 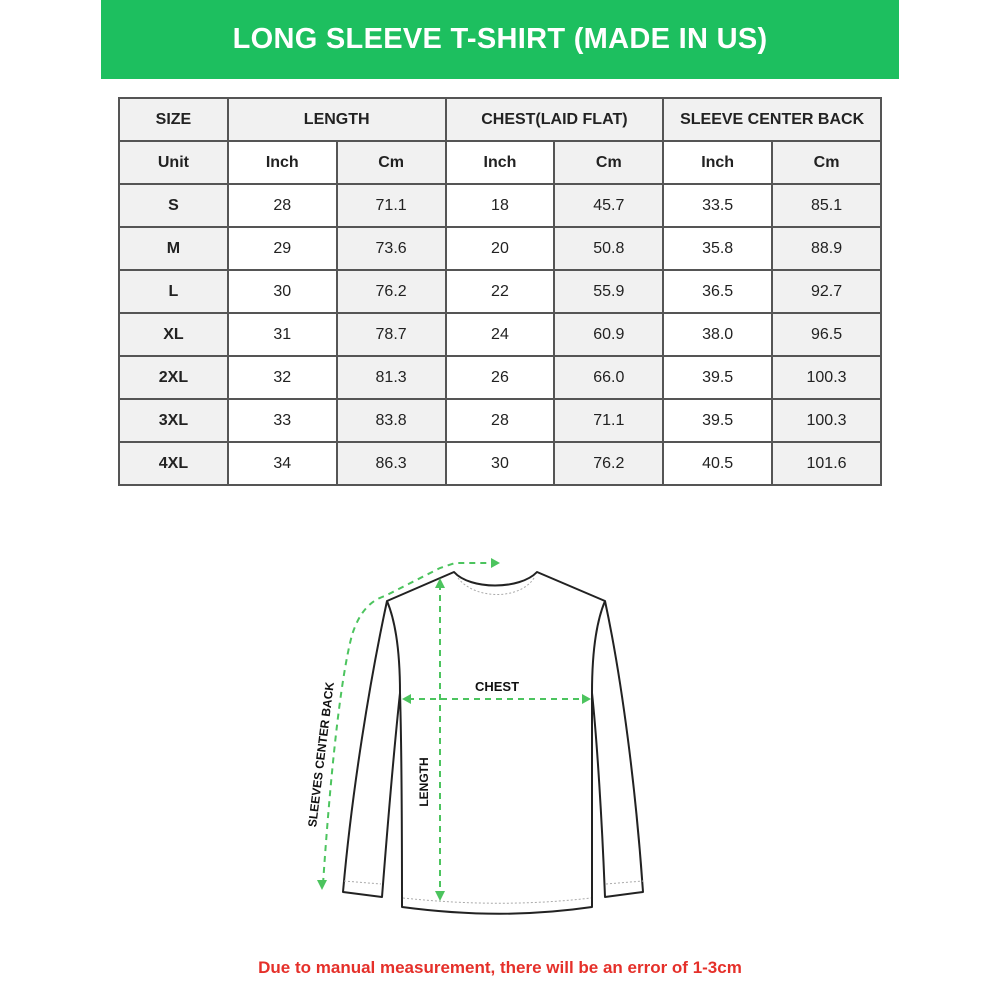 What do you see at coordinates (282, 334) in the screenshot?
I see `value-cell: 31` at bounding box center [282, 334].